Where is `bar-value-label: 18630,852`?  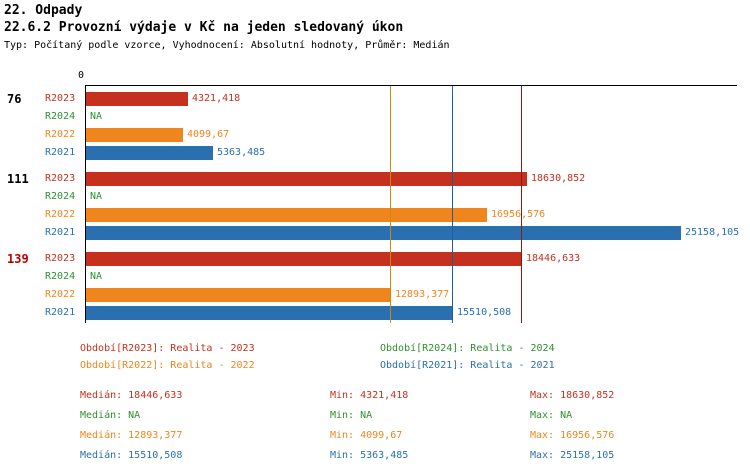
bar-value-label: 18630,852 is located at coordinates (558, 178).